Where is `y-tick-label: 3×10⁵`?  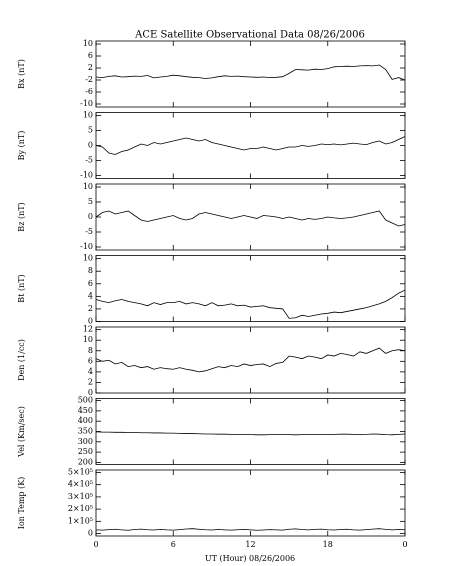
y-tick-label: 3×10⁵ is located at coordinates (80, 496).